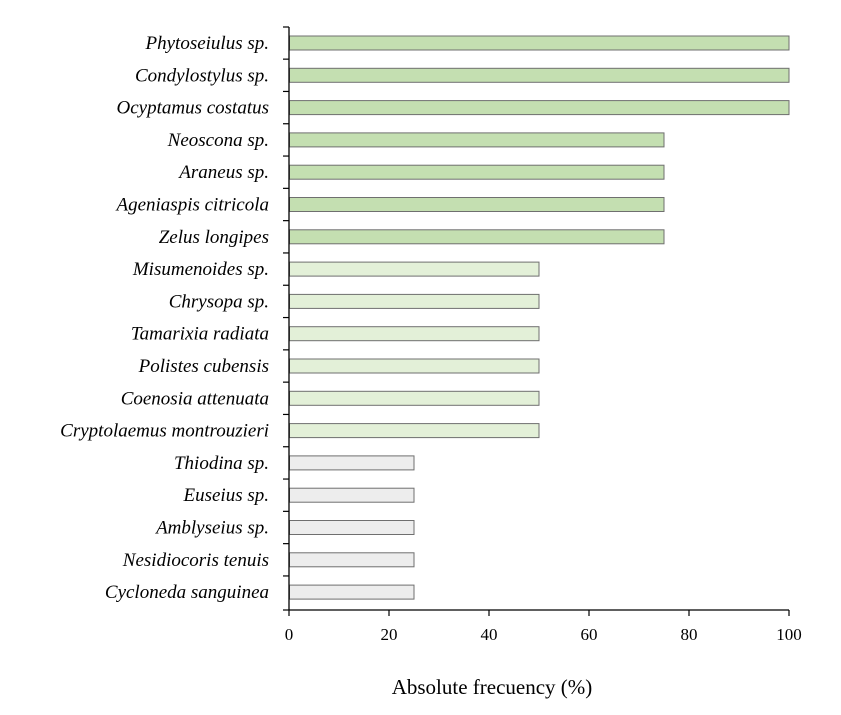 This screenshot has height=715, width=841. Describe the element at coordinates (203, 366) in the screenshot. I see `category-label: Polistes cubensis` at that location.